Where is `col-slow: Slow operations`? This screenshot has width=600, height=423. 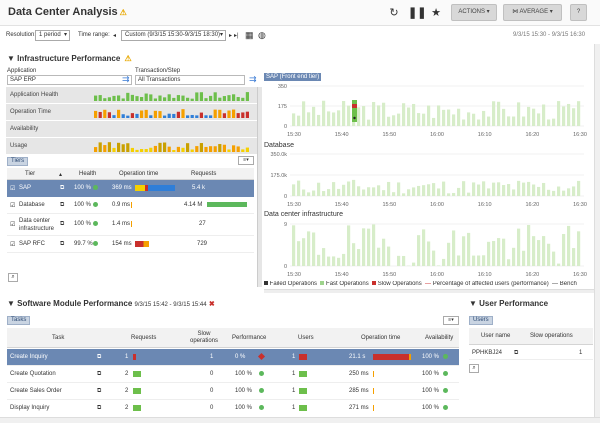 col-slow: Slow operations is located at coordinates (204, 337).